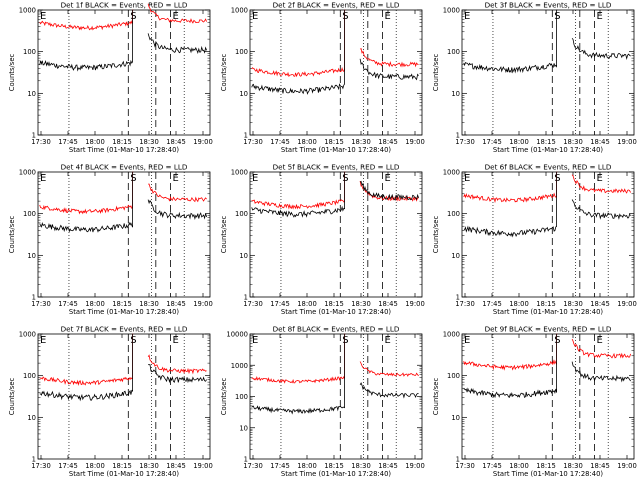 The image size is (640, 484). Describe the element at coordinates (336, 167) in the screenshot. I see `panel-title: Det 5f BLACK = Events, RED = LLD` at that location.